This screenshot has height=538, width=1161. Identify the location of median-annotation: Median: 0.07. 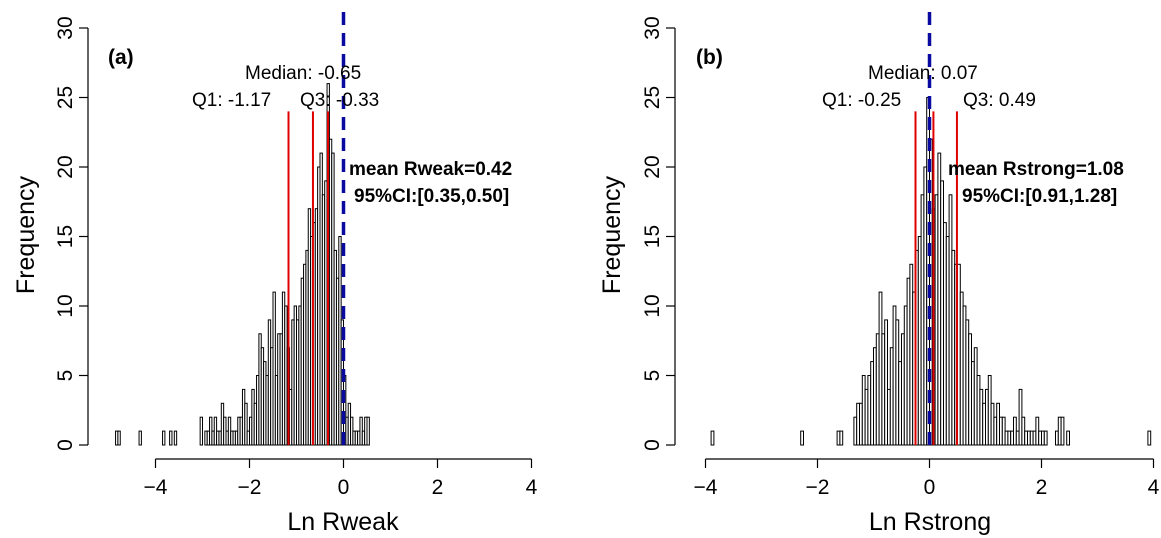
(923, 73).